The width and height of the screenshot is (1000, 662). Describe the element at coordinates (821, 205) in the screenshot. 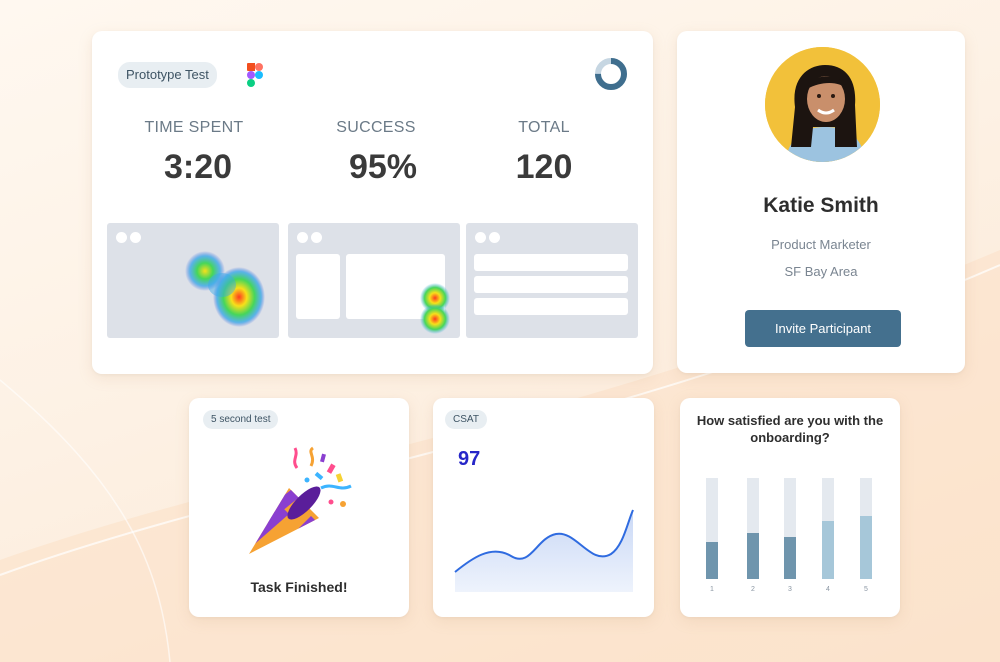

I see `participant-name: Katie Smith` at that location.